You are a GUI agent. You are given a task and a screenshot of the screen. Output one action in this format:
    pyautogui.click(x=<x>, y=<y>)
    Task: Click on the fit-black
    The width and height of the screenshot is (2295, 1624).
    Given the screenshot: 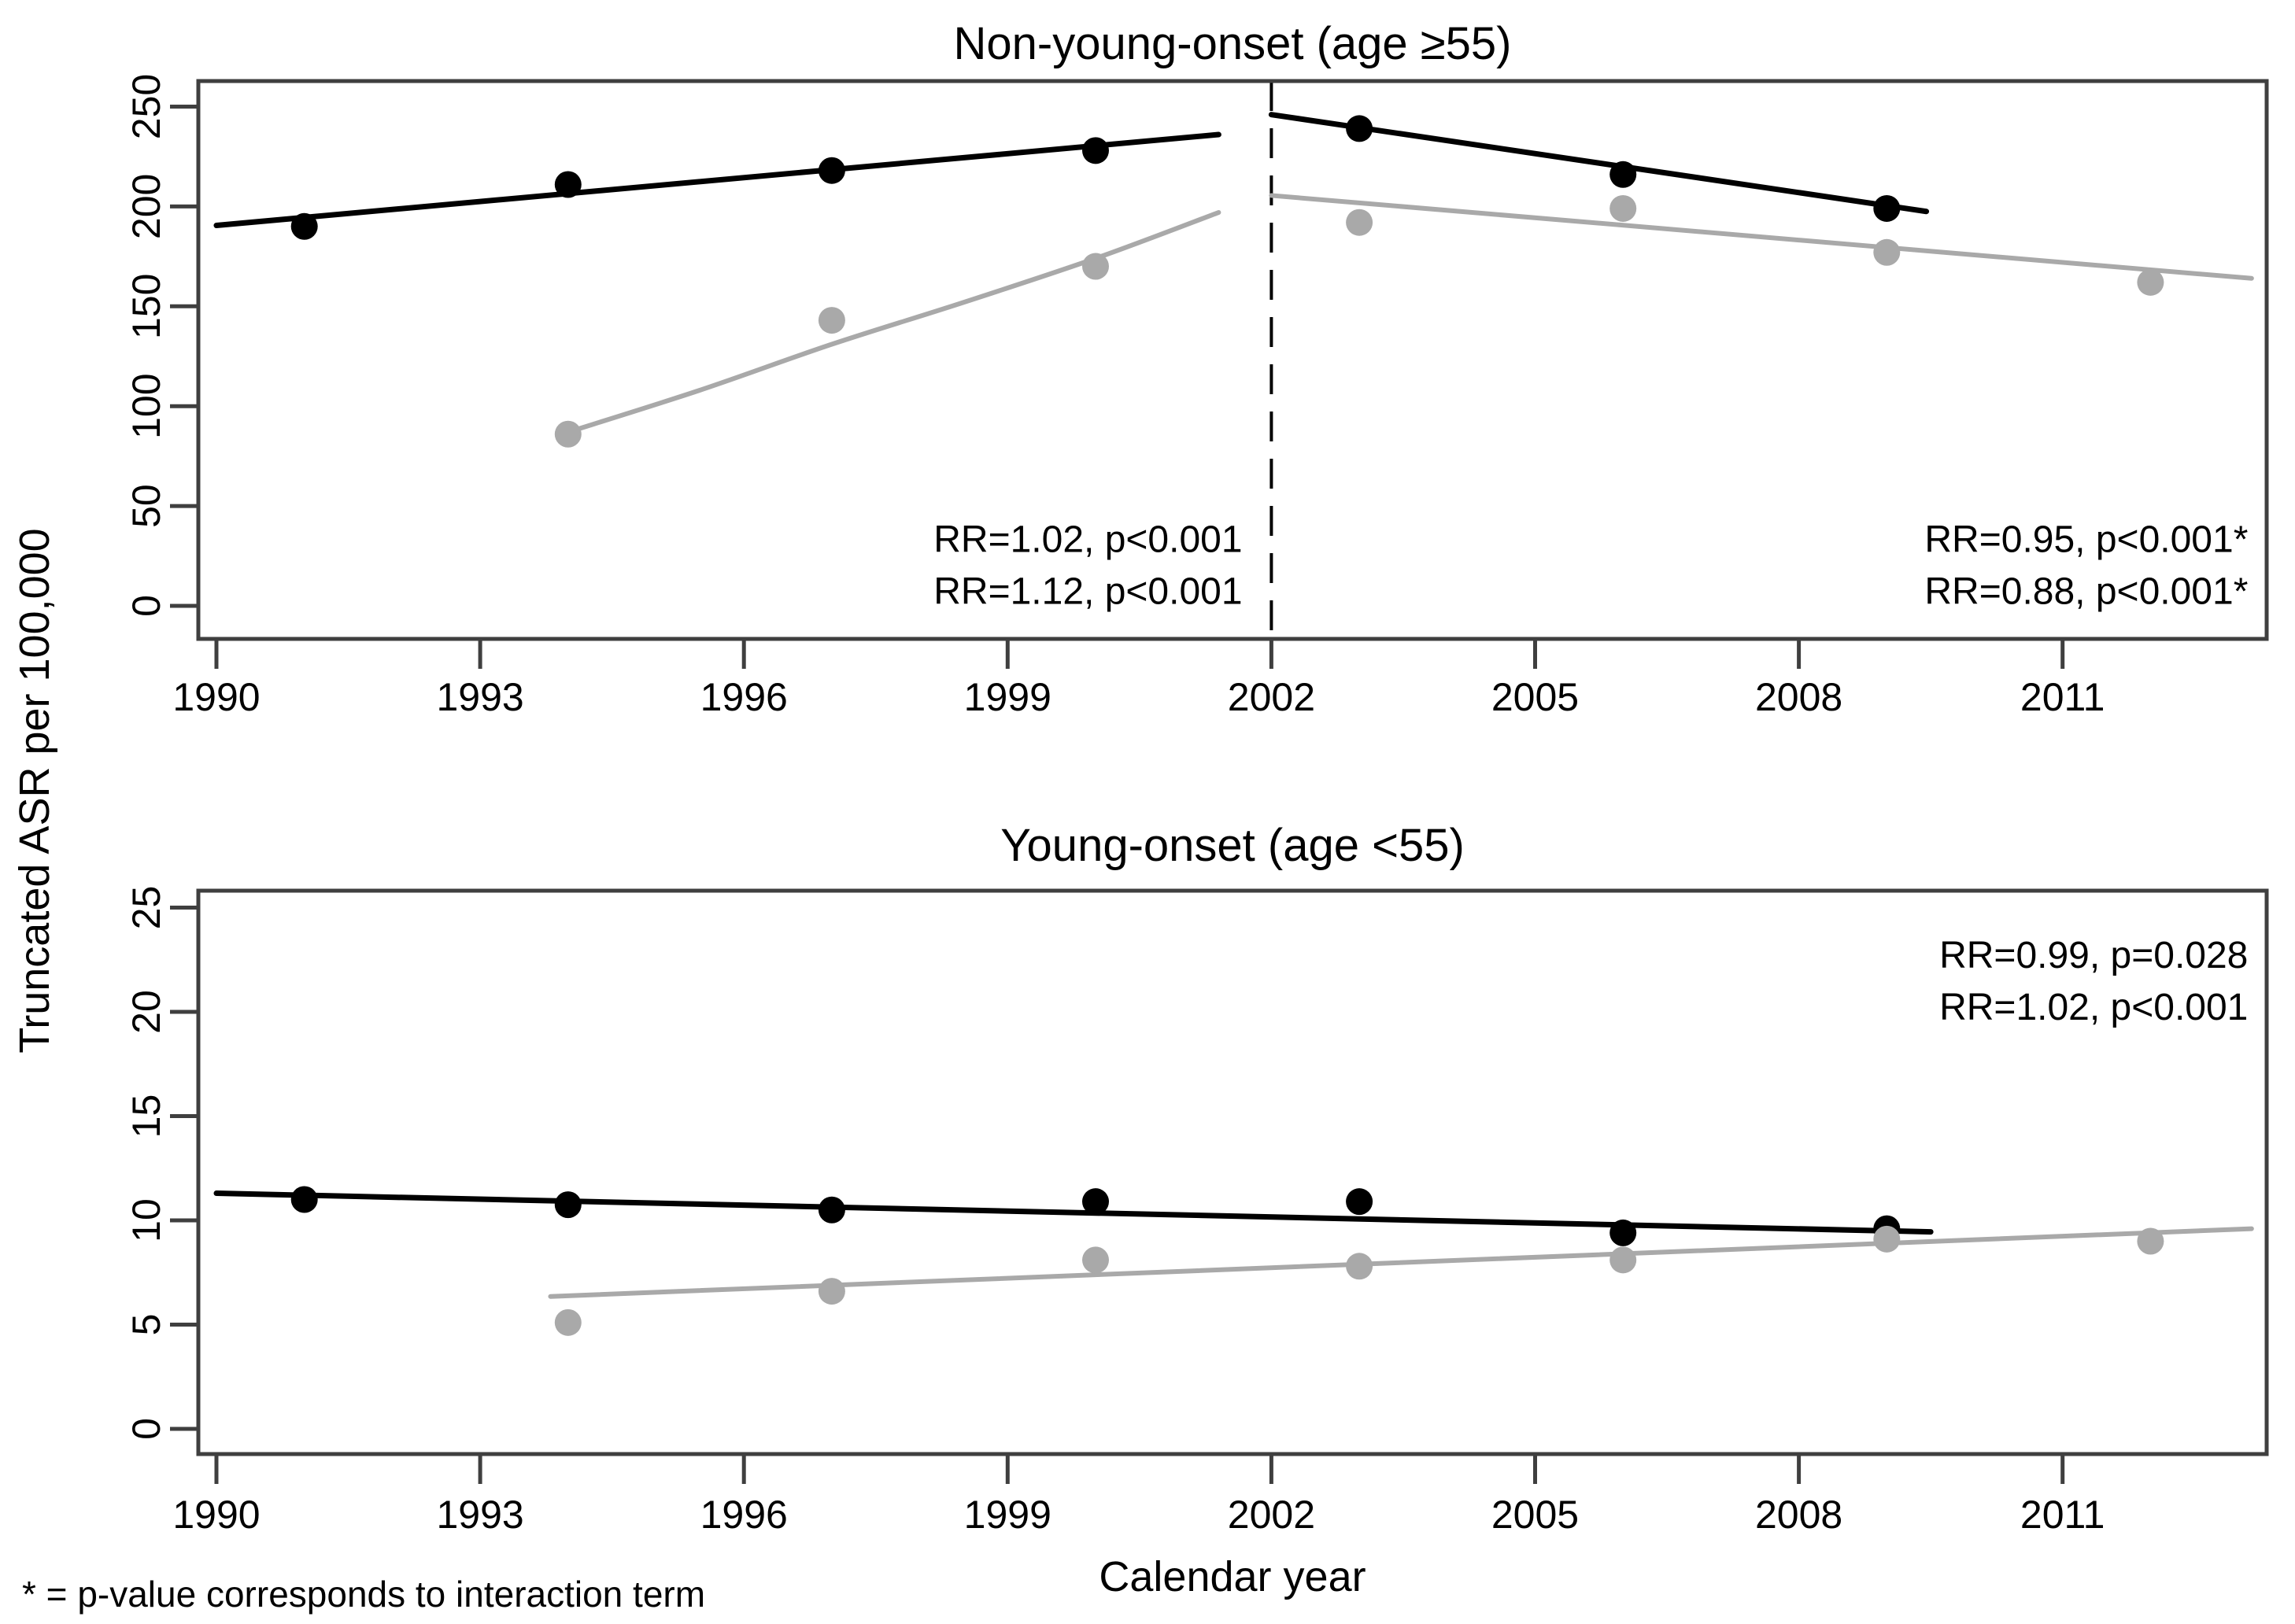 What is the action you would take?
    pyautogui.click(x=1073, y=1212)
    